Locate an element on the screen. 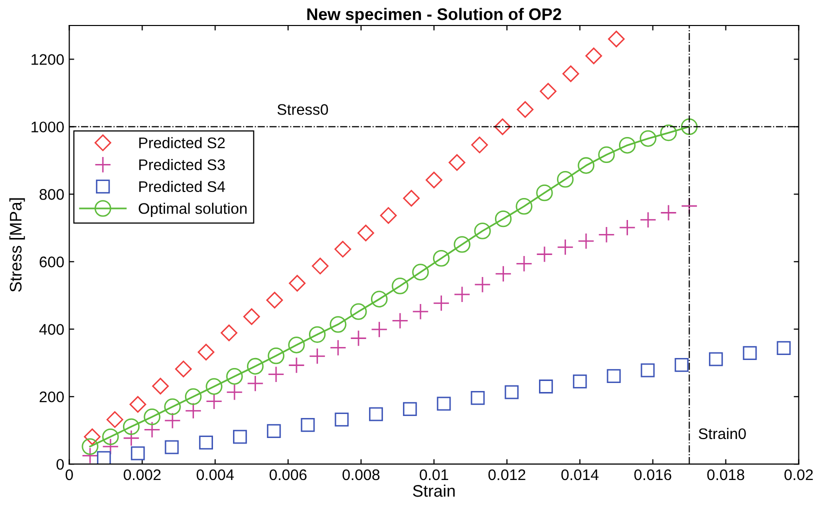 This screenshot has width=815, height=510. y-axis-title: Stress [MPa] is located at coordinates (17, 245).